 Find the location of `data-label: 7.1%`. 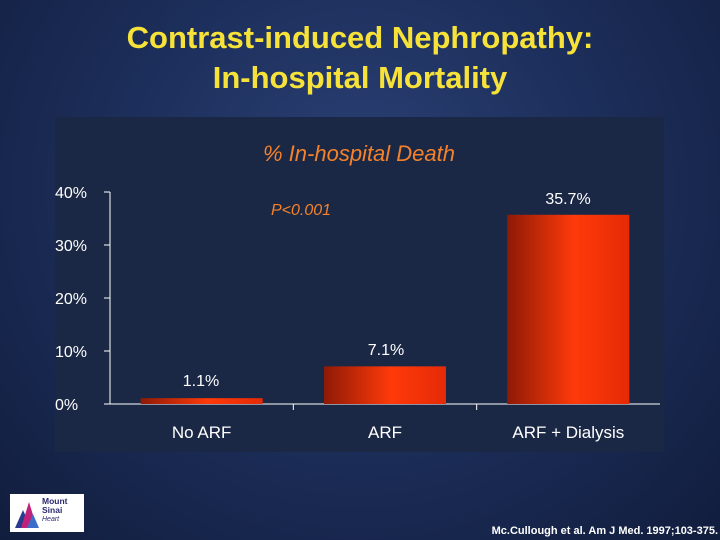

data-label: 7.1% is located at coordinates (386, 350).